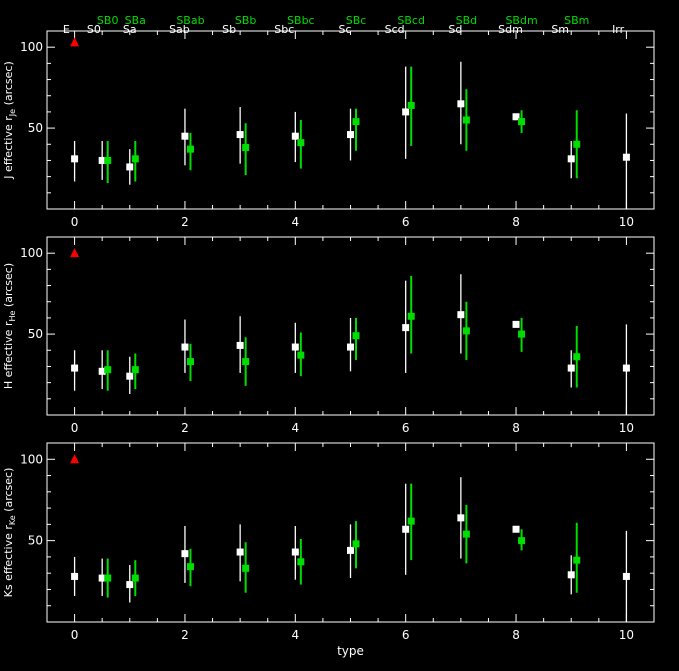 The height and width of the screenshot is (671, 679). Describe the element at coordinates (94, 29) in the screenshot. I see `bottom-type-label: S0` at that location.